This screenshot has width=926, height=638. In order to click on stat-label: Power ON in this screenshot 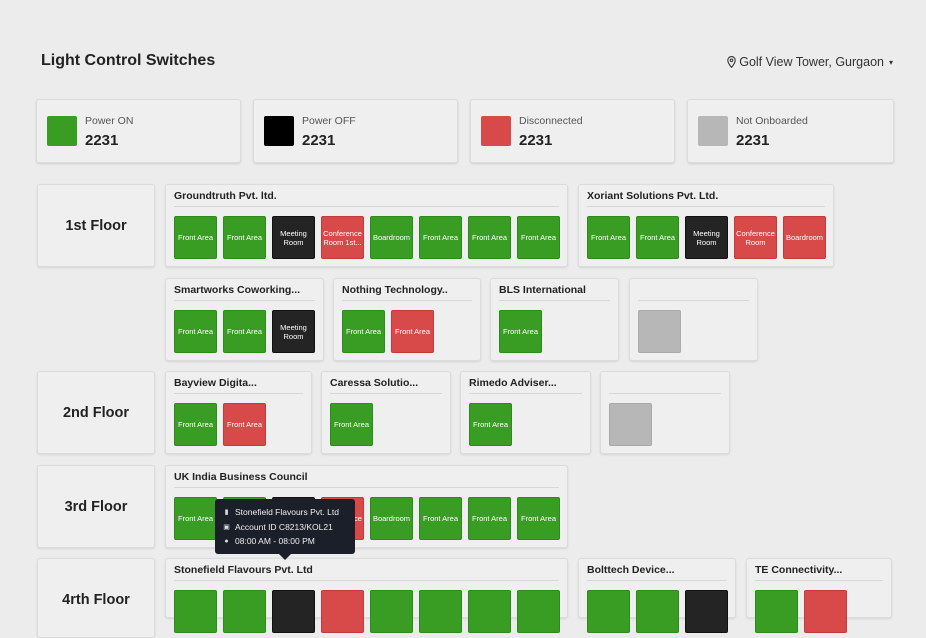, I will do `click(109, 121)`.